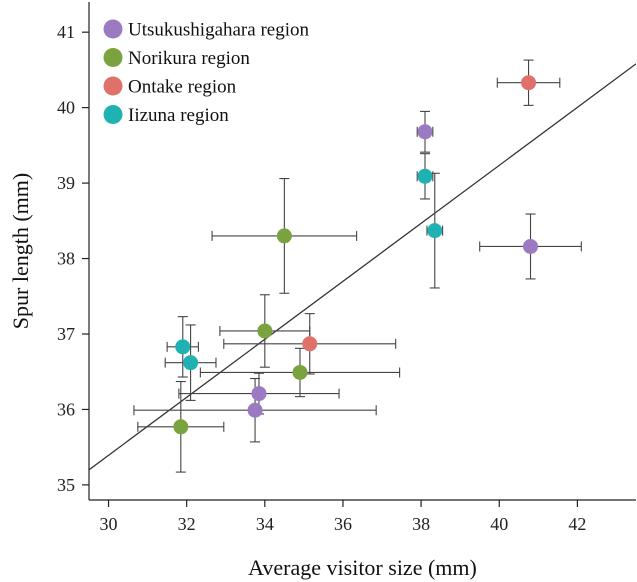 The image size is (637, 582). What do you see at coordinates (113, 86) in the screenshot?
I see `legend-marker-ontake` at bounding box center [113, 86].